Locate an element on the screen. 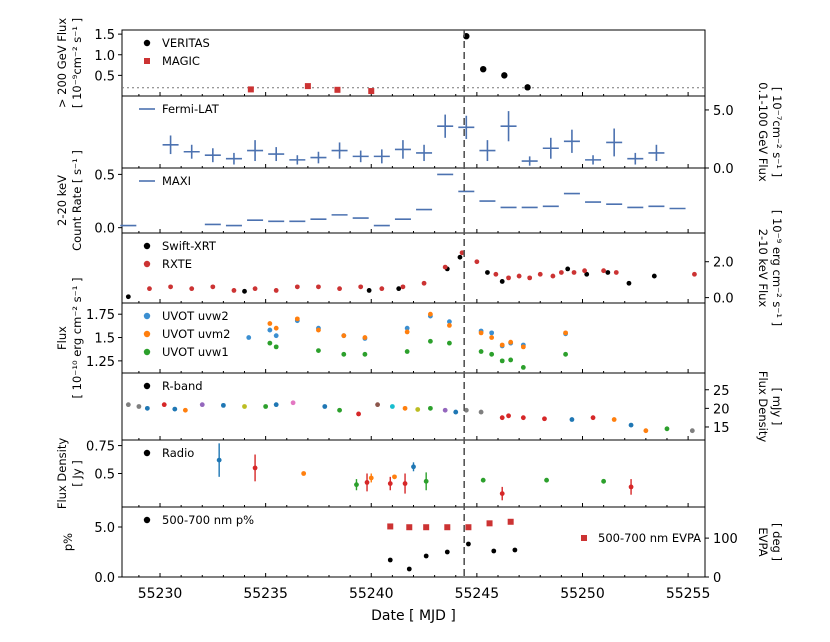 The image size is (830, 642). legend-label: R-band is located at coordinates (182, 386).